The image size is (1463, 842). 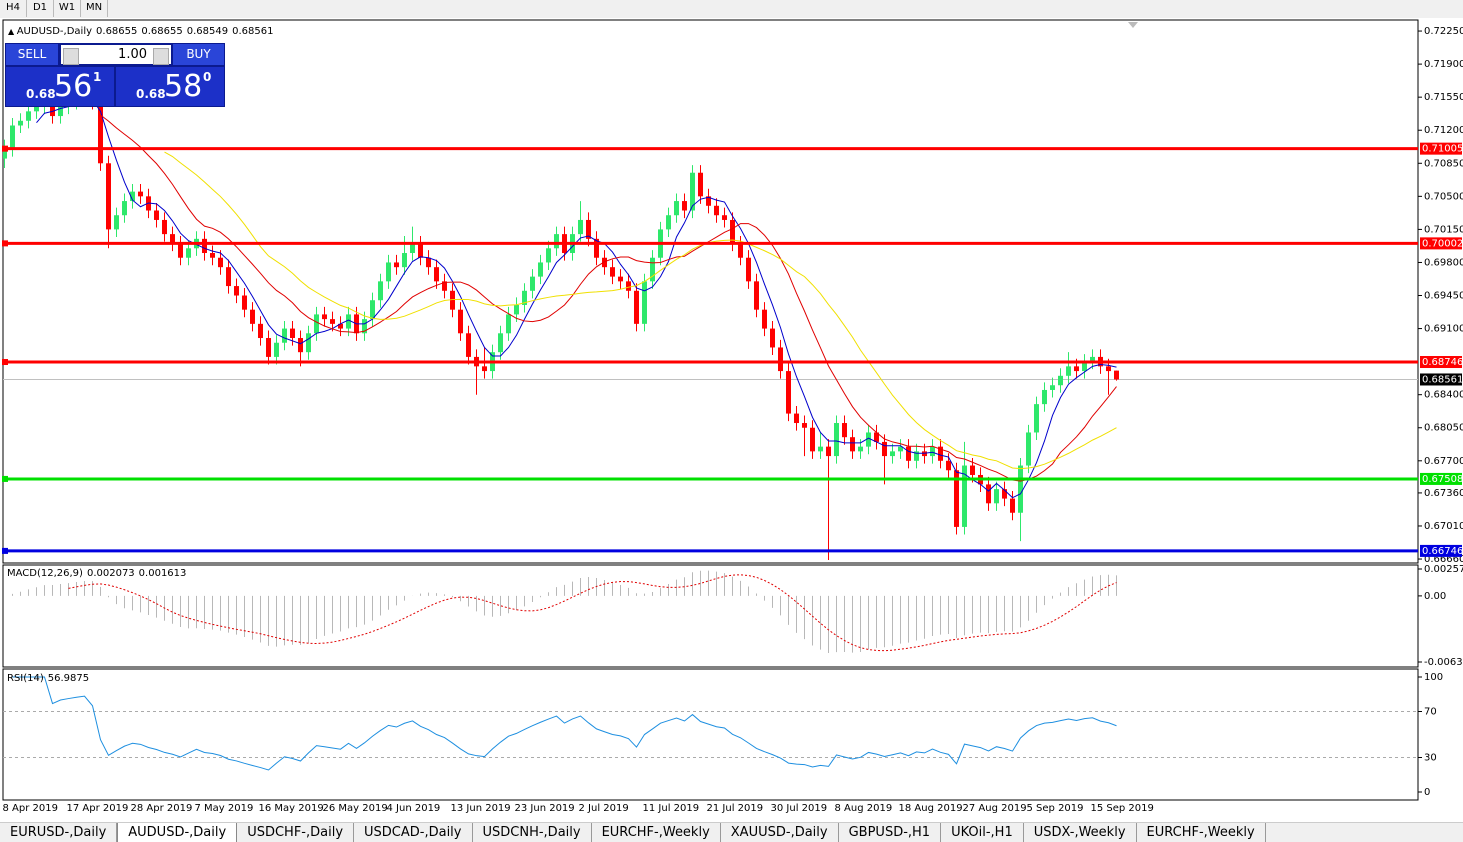 I want to click on y-tick-label: 0.71200, so click(x=1443, y=130).